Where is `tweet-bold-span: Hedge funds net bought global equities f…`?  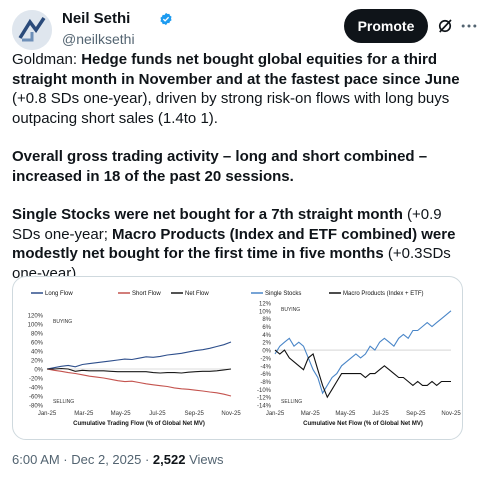
tweet-bold-span: Hedge funds net bought global equities f… is located at coordinates (236, 69).